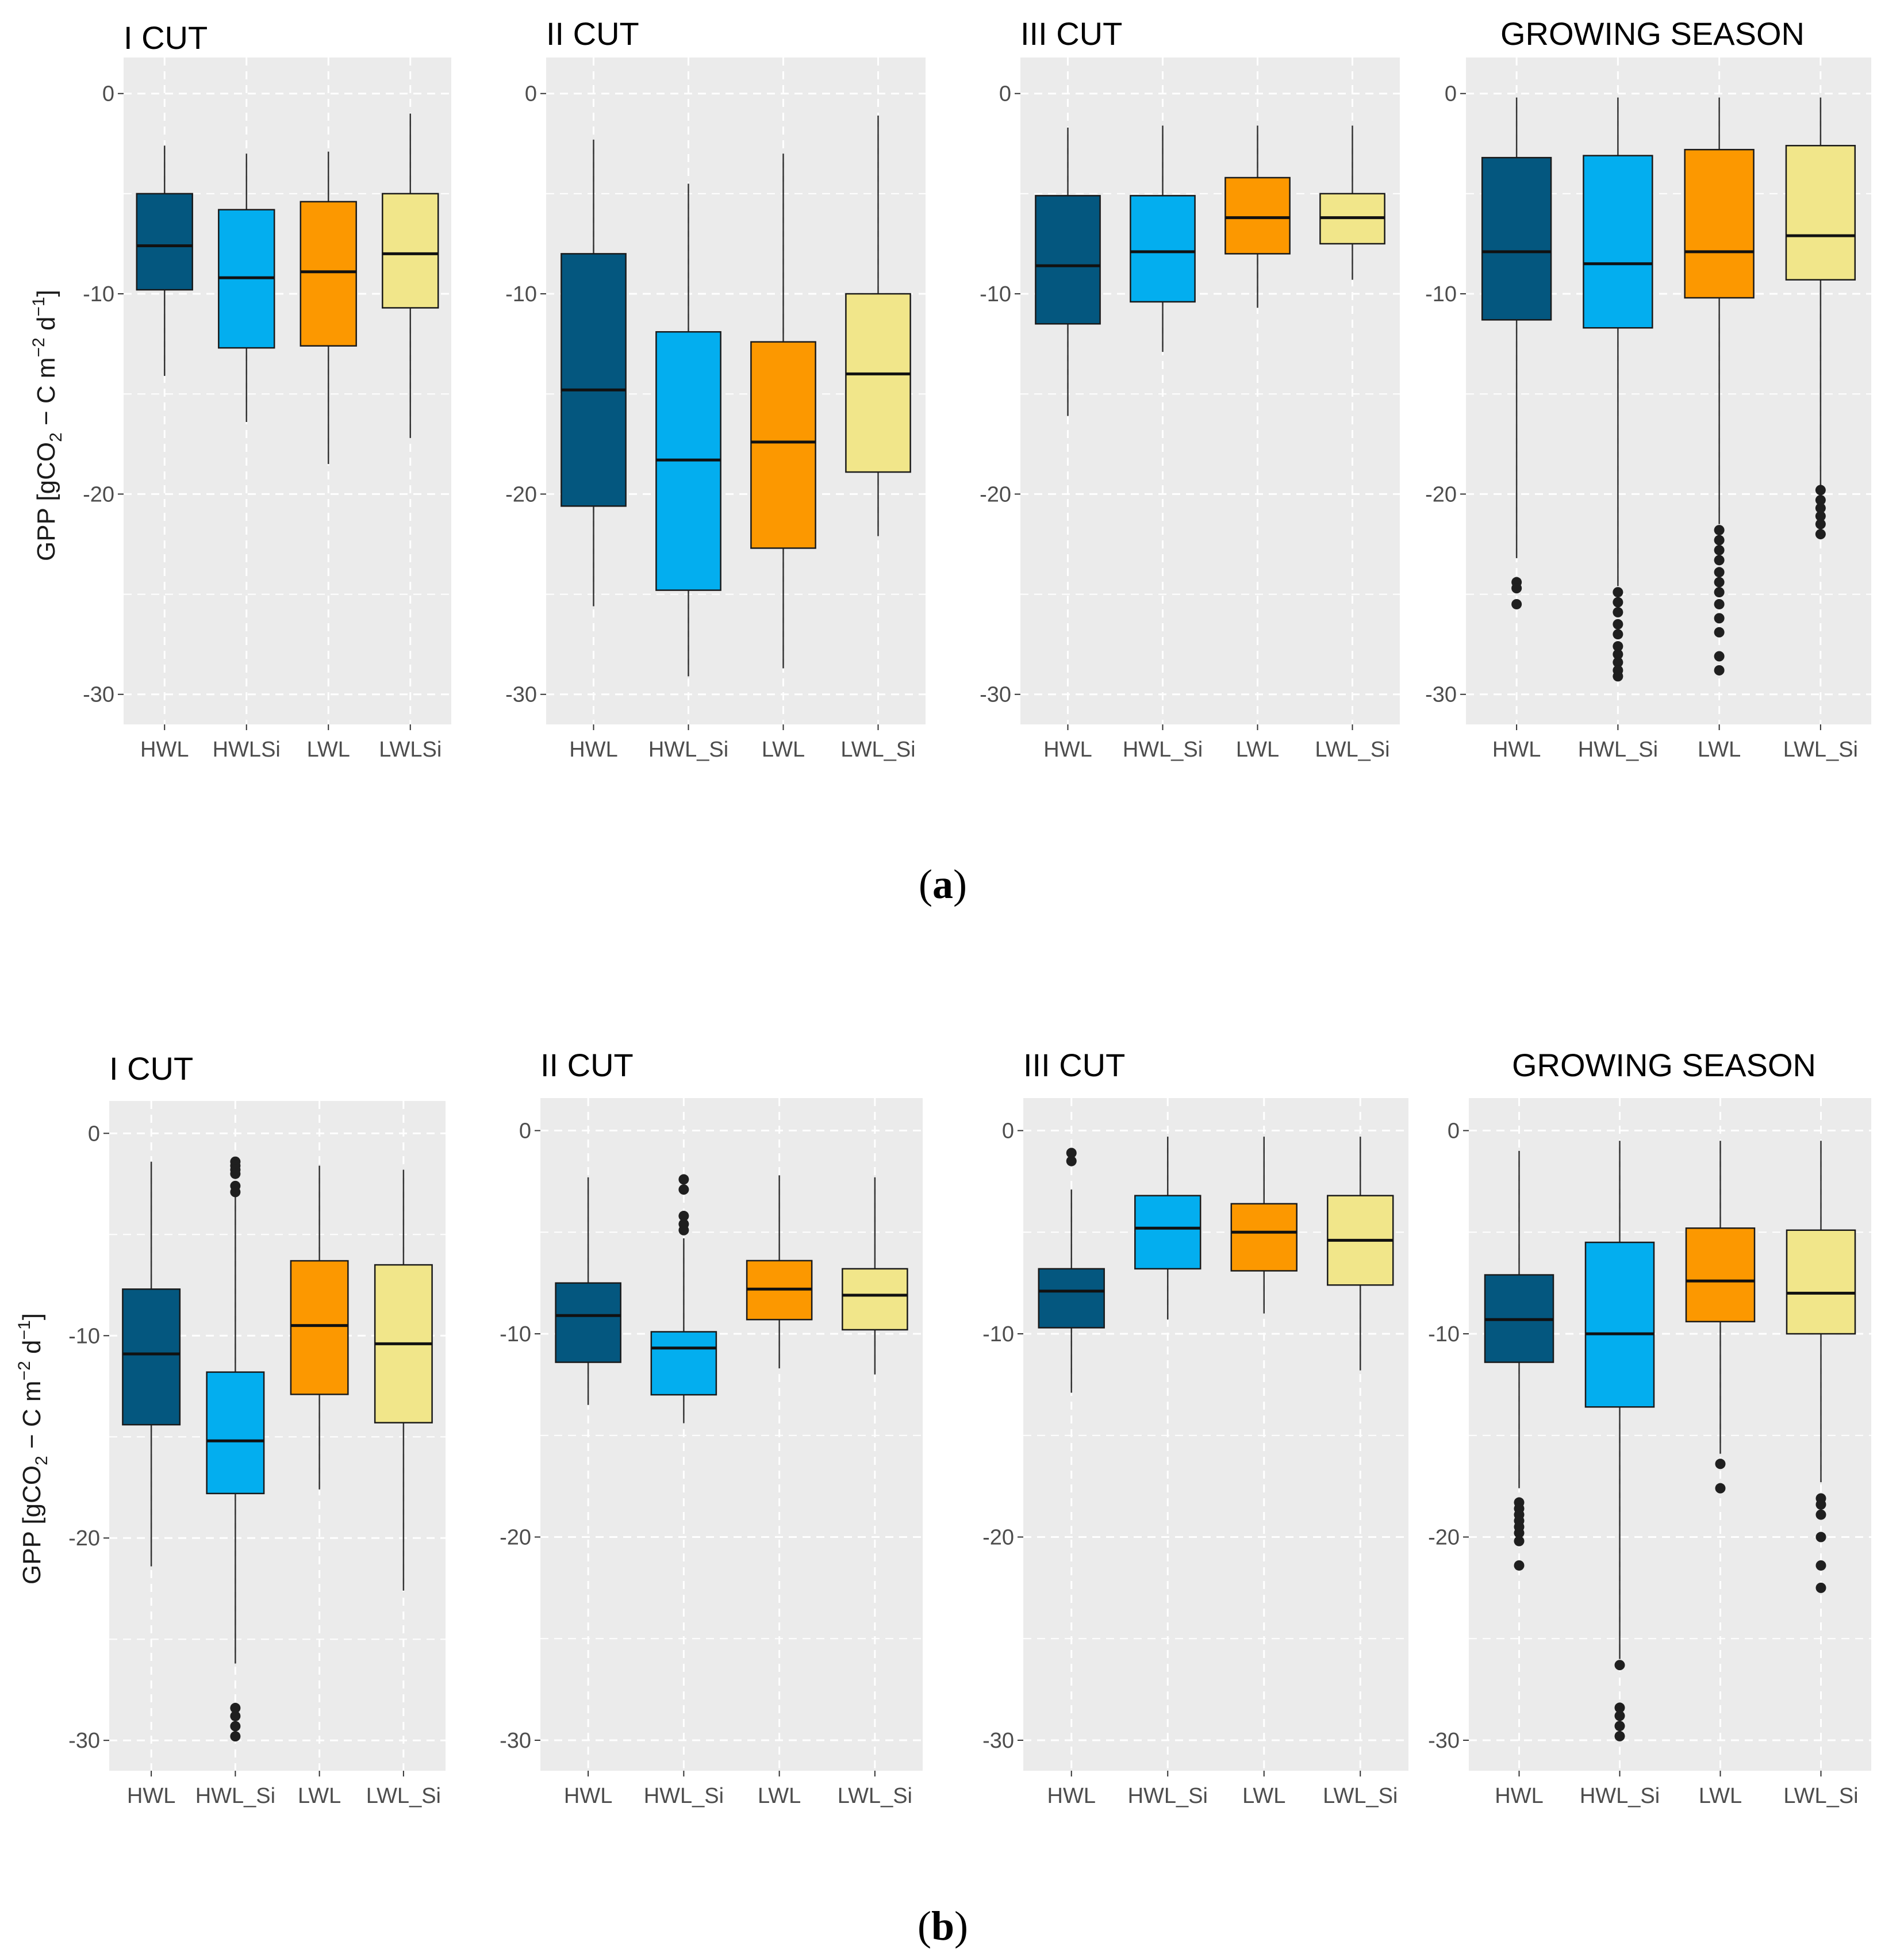  I want to click on y-axis-label-row-b: GPP [gCO2 − C m−2 d−1], so click(33, 1449).